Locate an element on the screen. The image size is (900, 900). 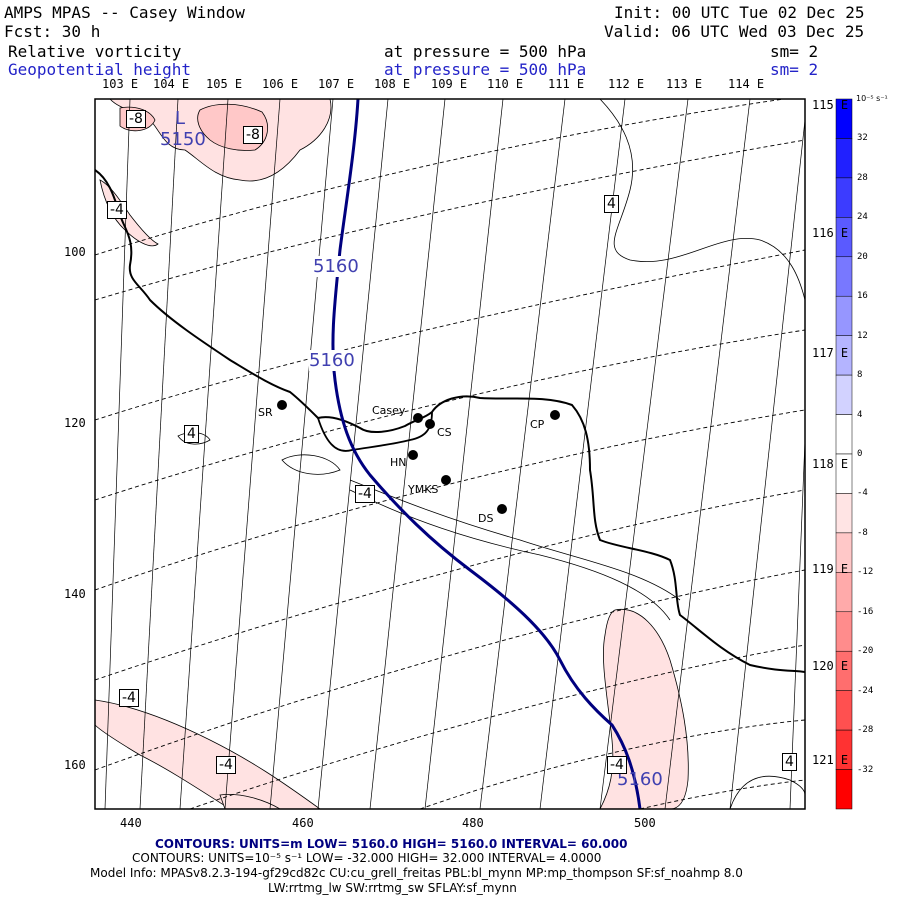
colorbar-label: 20 is located at coordinates (862, 256).